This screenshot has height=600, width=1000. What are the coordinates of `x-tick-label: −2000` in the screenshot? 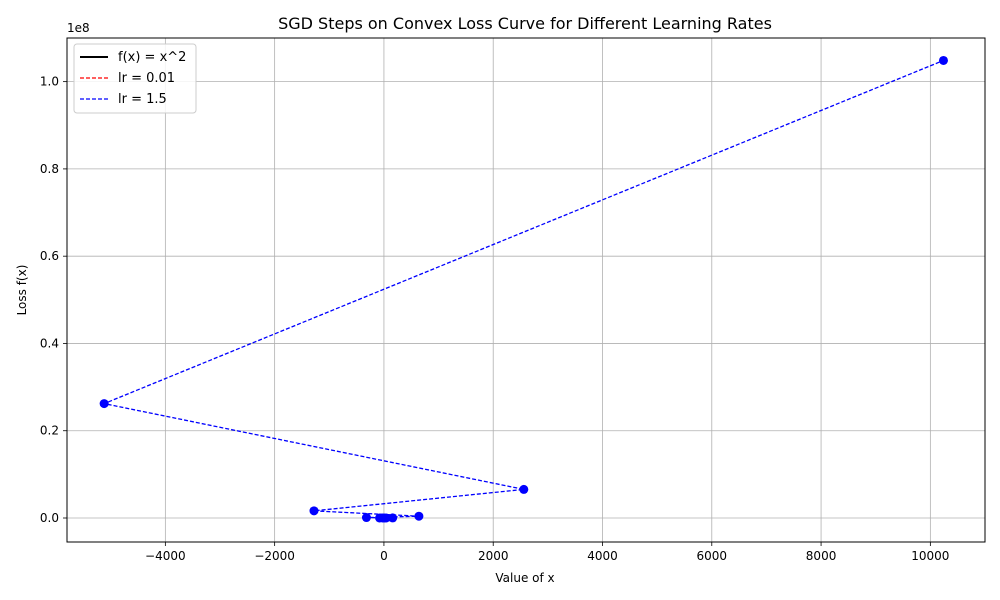 It's located at (274, 556).